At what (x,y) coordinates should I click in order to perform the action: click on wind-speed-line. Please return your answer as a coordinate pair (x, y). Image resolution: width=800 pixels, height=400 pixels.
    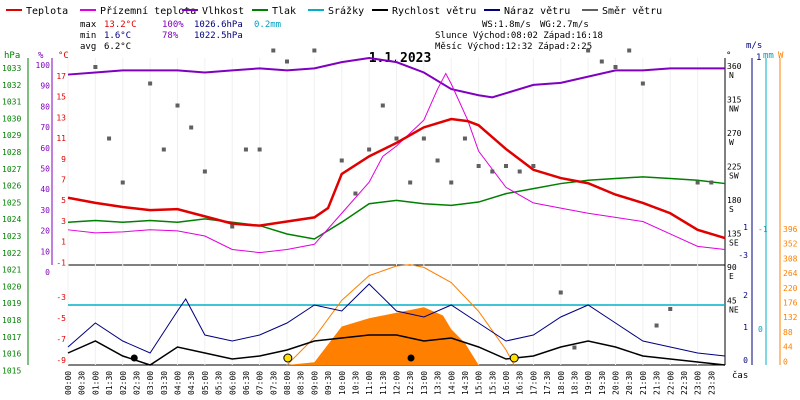
    Looking at the image, I should click on (396, 350).